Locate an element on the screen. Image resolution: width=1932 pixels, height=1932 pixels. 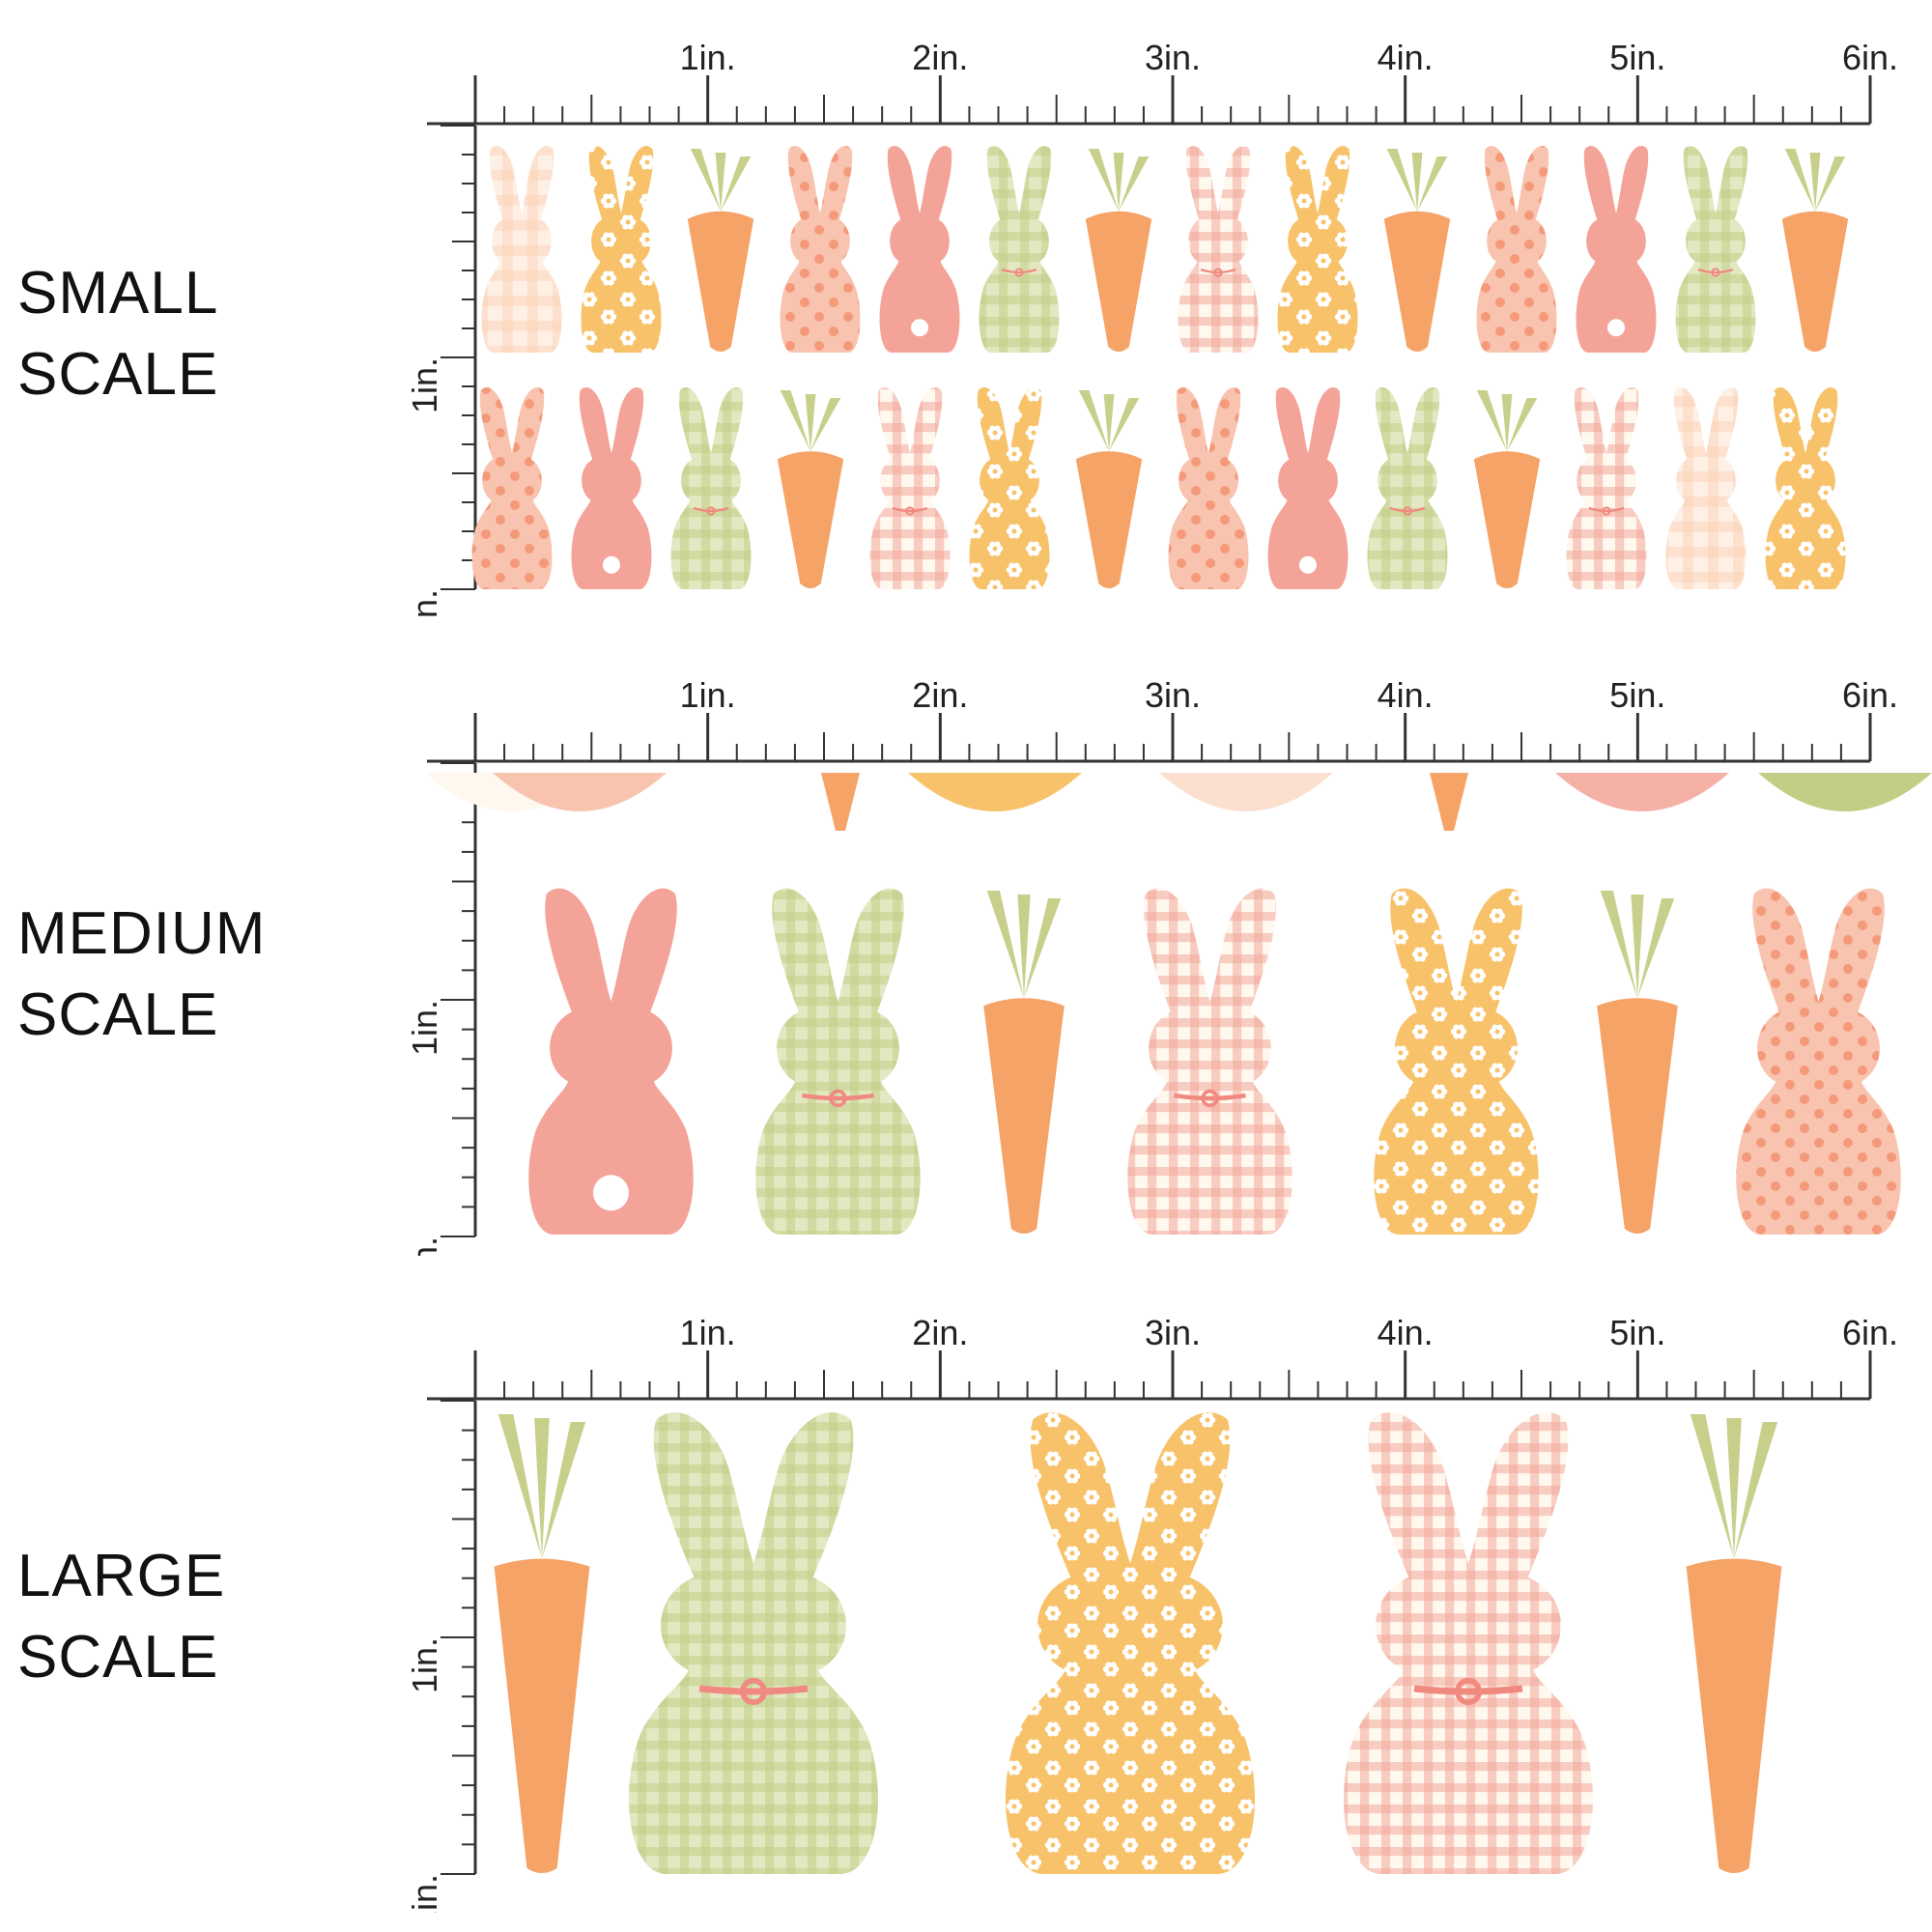
medium-scale-label-line2: SCALE is located at coordinates (118, 1014).